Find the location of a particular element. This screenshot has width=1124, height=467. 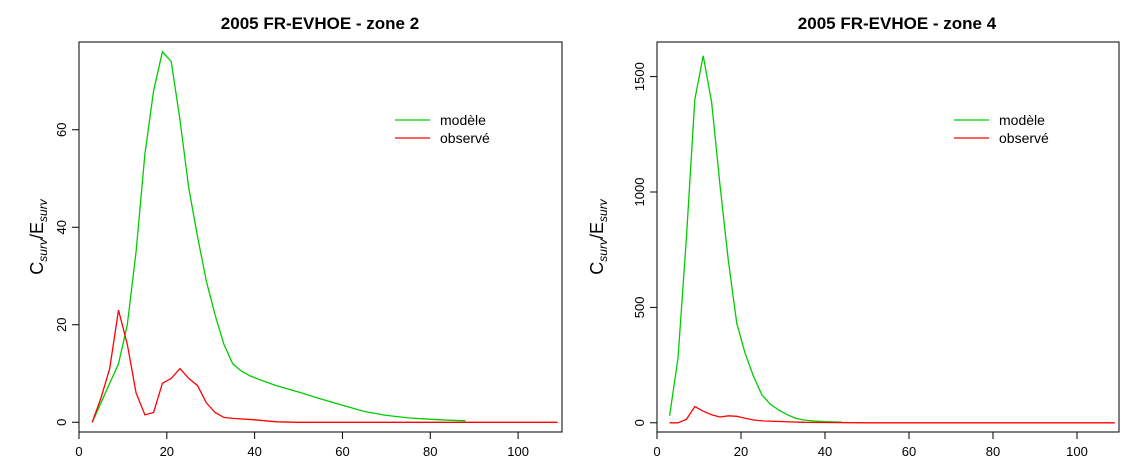

y-axis: 0 20 40 60 is located at coordinates (66, 274).